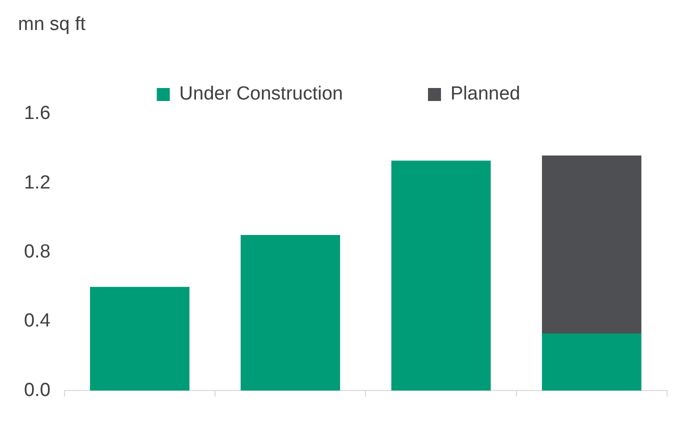 Image resolution: width=689 pixels, height=423 pixels. What do you see at coordinates (52, 25) in the screenshot?
I see `y-axis-title: mn sq ft` at bounding box center [52, 25].